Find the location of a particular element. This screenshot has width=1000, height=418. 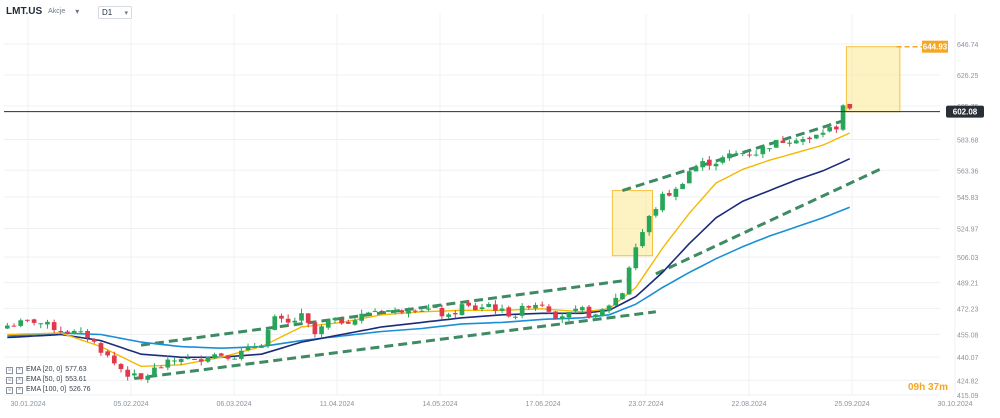

timeframe-select: D1 ▾ is located at coordinates (115, 12).